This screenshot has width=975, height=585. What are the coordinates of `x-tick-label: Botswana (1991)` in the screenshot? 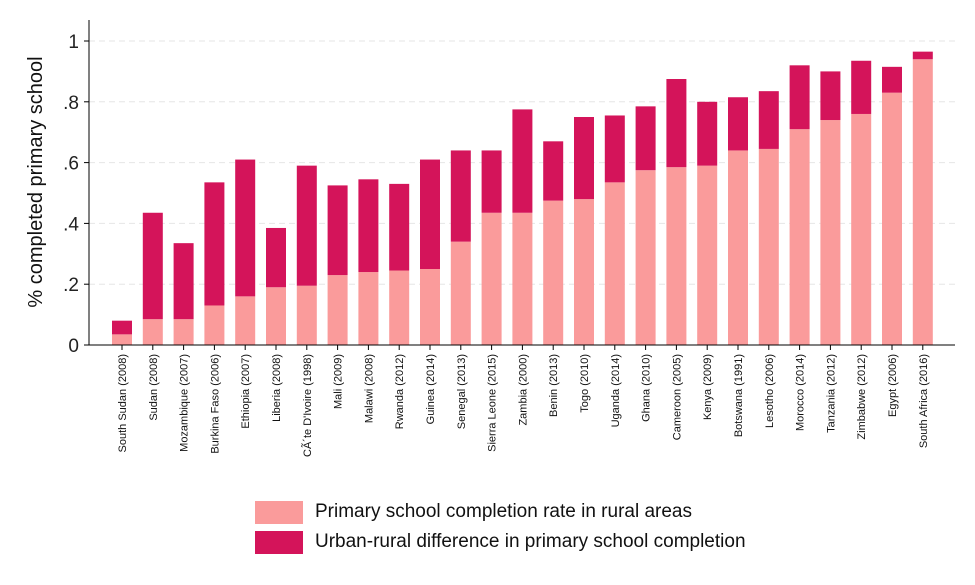 It's located at (739, 395).